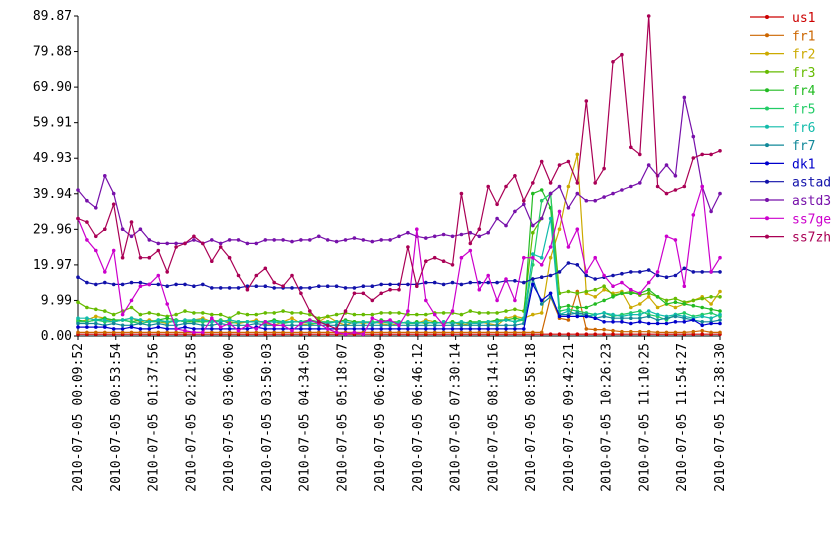 Image resolution: width=840 pixels, height=560 pixels. I want to click on x-tick-label: 2010-07-05 11:54:27, so click(682, 417).